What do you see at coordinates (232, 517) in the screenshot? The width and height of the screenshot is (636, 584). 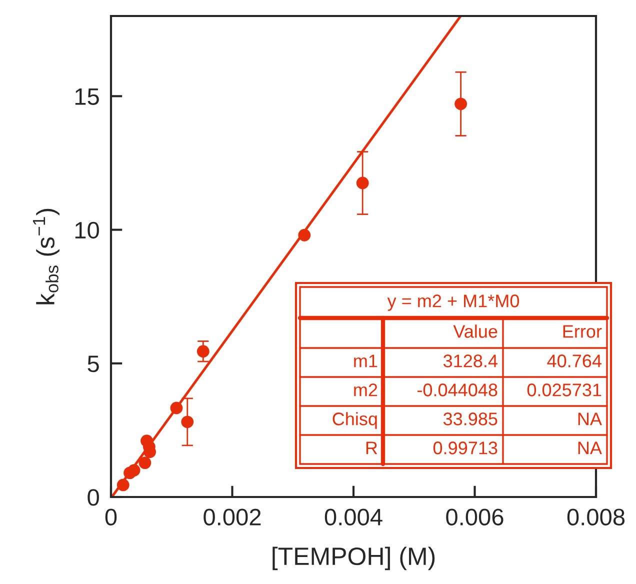 I see `x-tick-label: 0.002` at bounding box center [232, 517].